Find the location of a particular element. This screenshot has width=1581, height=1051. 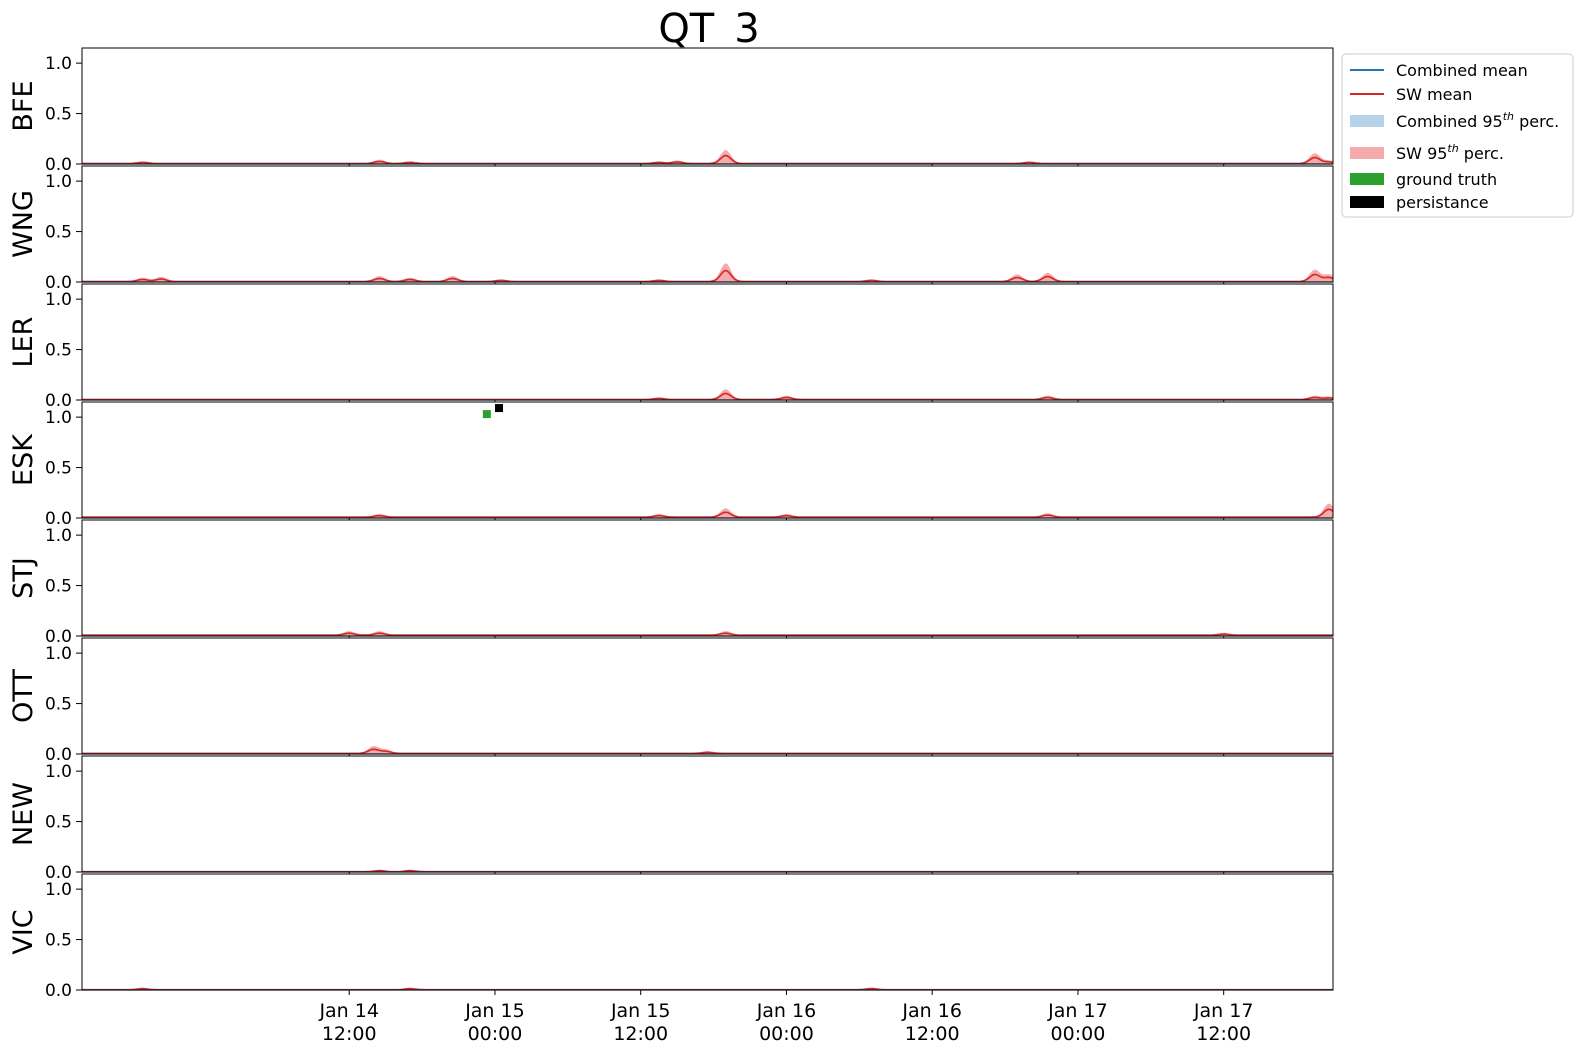

legend-label-part: SW 95 is located at coordinates (1421, 153).